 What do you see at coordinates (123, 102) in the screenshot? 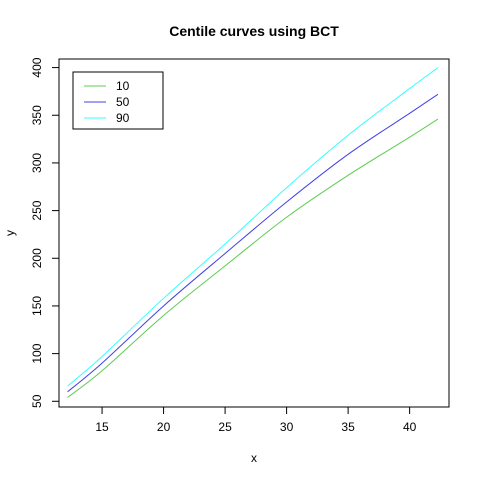
I see `legend-label: 50` at bounding box center [123, 102].